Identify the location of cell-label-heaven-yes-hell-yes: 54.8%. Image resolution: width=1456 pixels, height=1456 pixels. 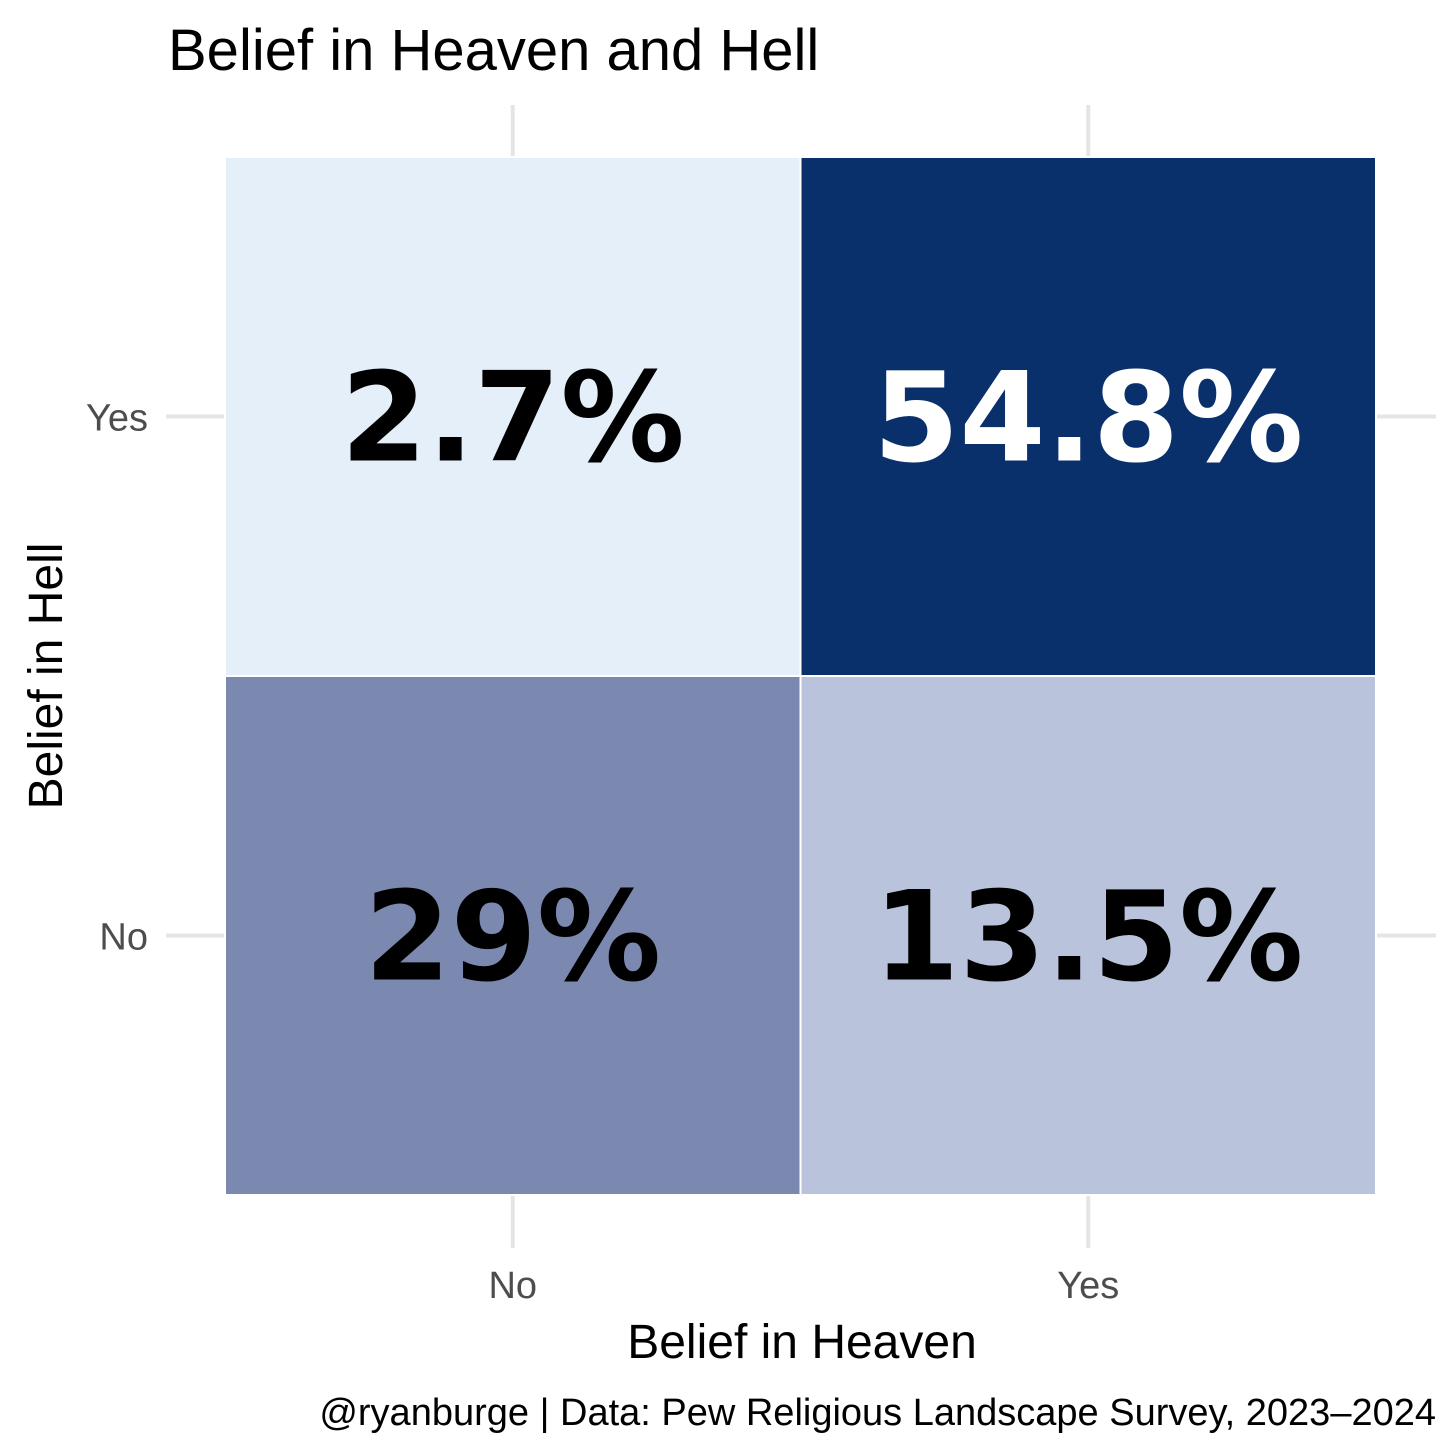
(1088, 419).